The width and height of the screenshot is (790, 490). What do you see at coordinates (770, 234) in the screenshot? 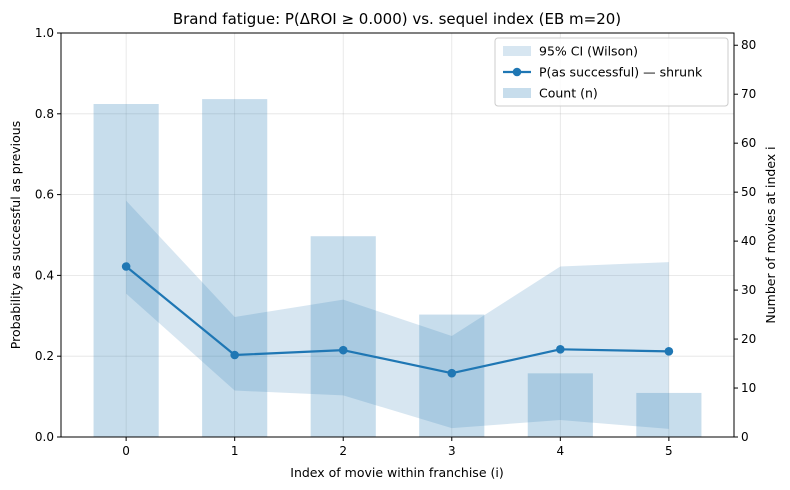
I see `y-right-axis-title: Number of movies at index i` at bounding box center [770, 234].